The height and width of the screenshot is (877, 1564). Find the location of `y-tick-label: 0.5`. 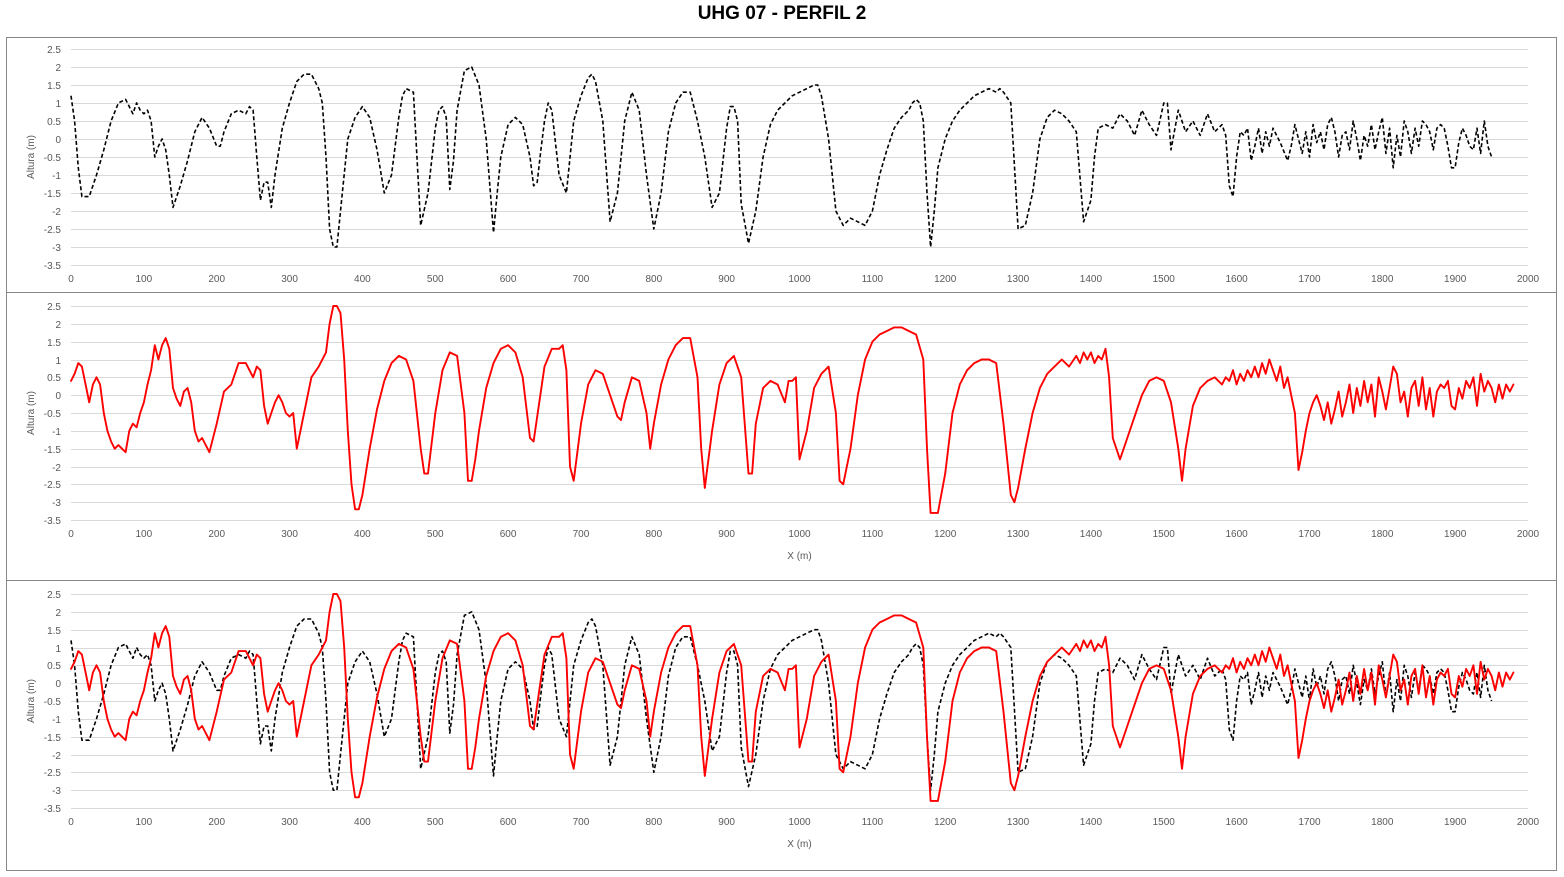

y-tick-label: 0.5 is located at coordinates (54, 122).